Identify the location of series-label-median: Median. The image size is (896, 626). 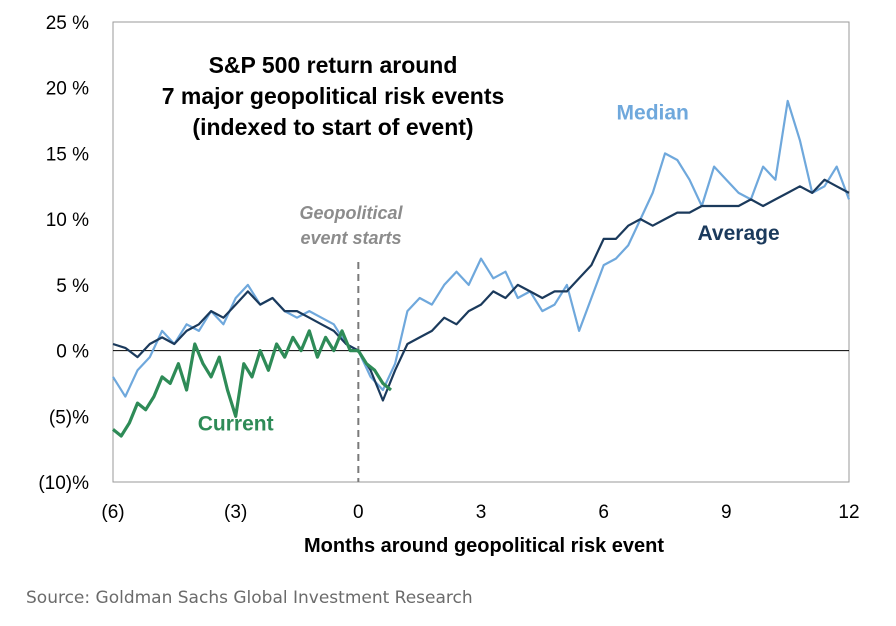
(653, 112).